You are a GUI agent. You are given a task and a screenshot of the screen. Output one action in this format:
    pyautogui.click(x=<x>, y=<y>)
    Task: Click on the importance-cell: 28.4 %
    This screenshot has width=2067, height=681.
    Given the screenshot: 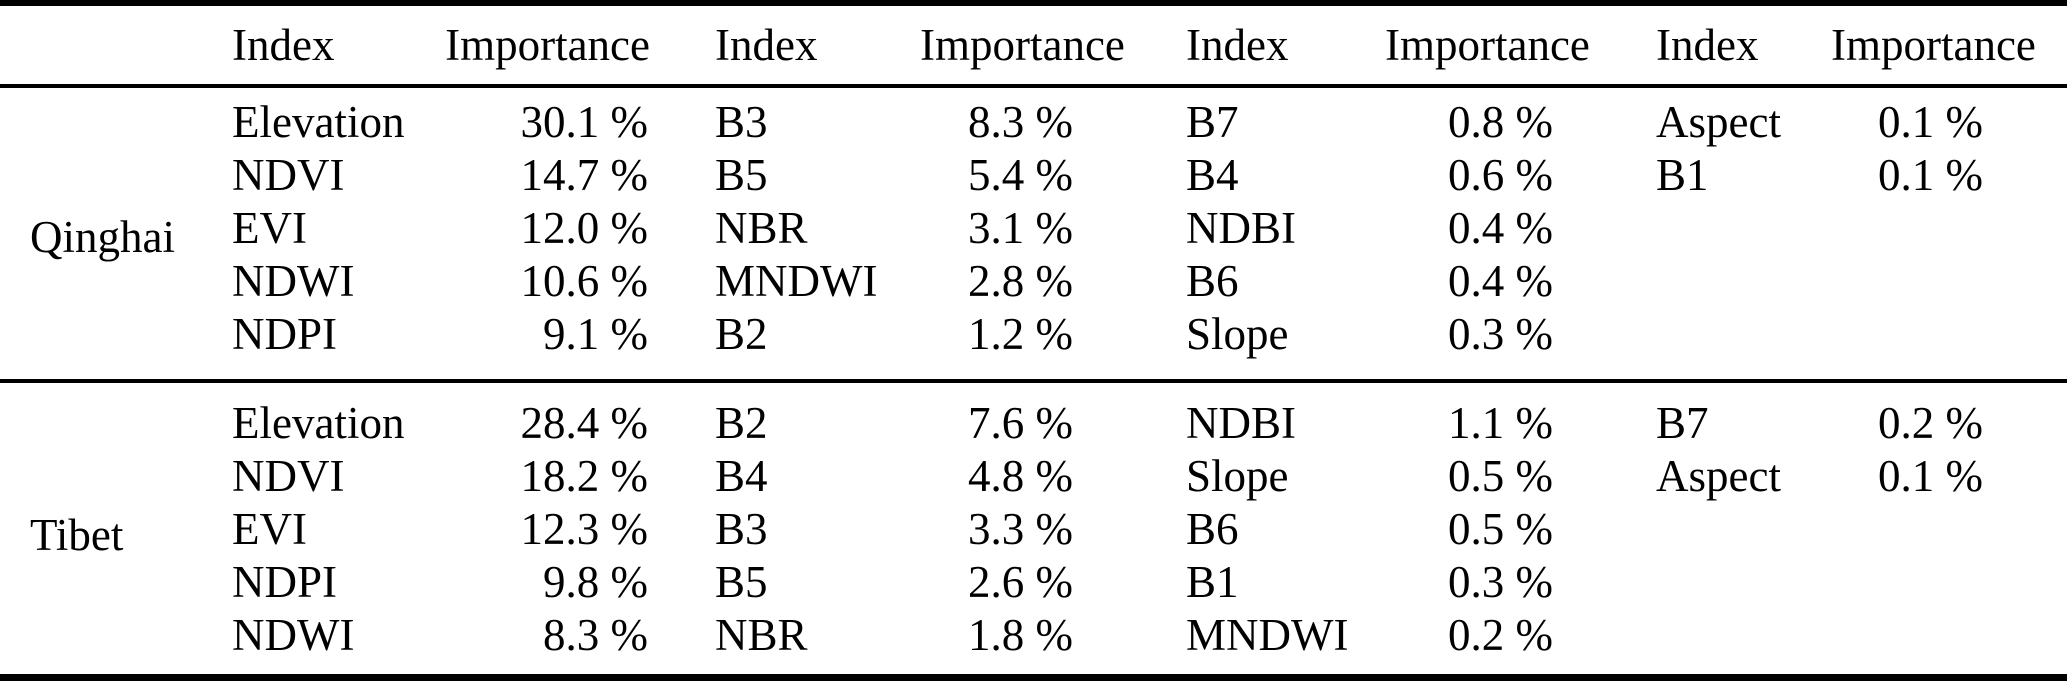 What is the action you would take?
    pyautogui.click(x=584, y=423)
    